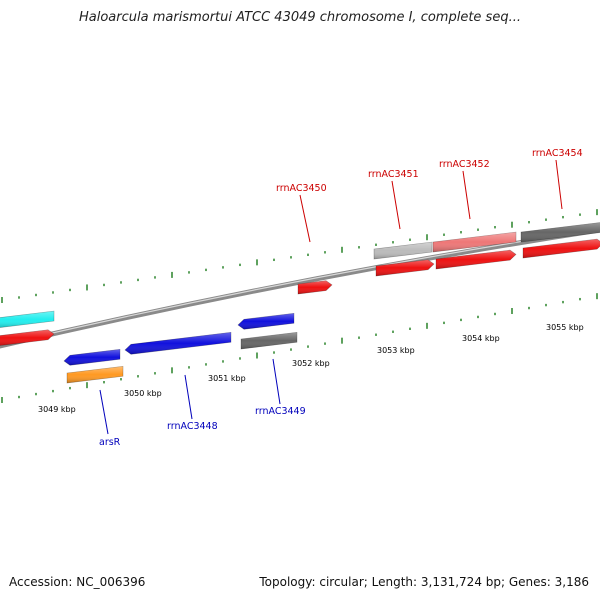  I want to click on scale-label: 3054 kbp, so click(481, 338).